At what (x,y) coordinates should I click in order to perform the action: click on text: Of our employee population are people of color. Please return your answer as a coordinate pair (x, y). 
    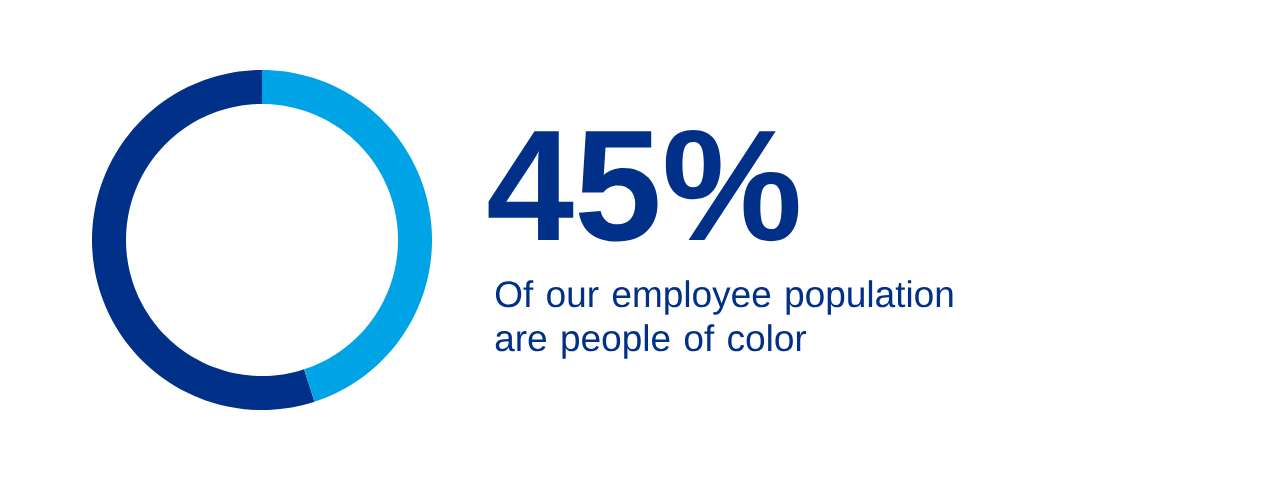
    Looking at the image, I should click on (724, 319).